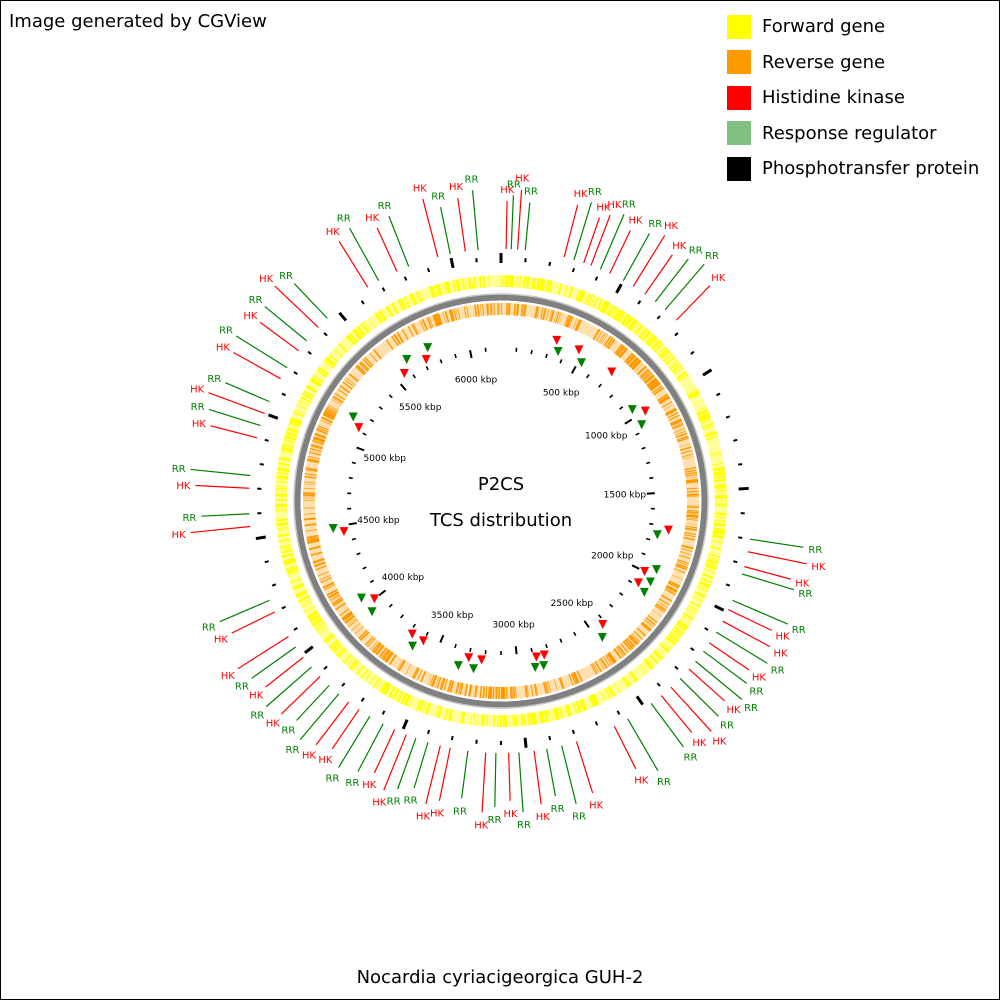 Image resolution: width=1000 pixels, height=1000 pixels. Describe the element at coordinates (138, 21) in the screenshot. I see `credit-text: Image generated by CGView` at that location.